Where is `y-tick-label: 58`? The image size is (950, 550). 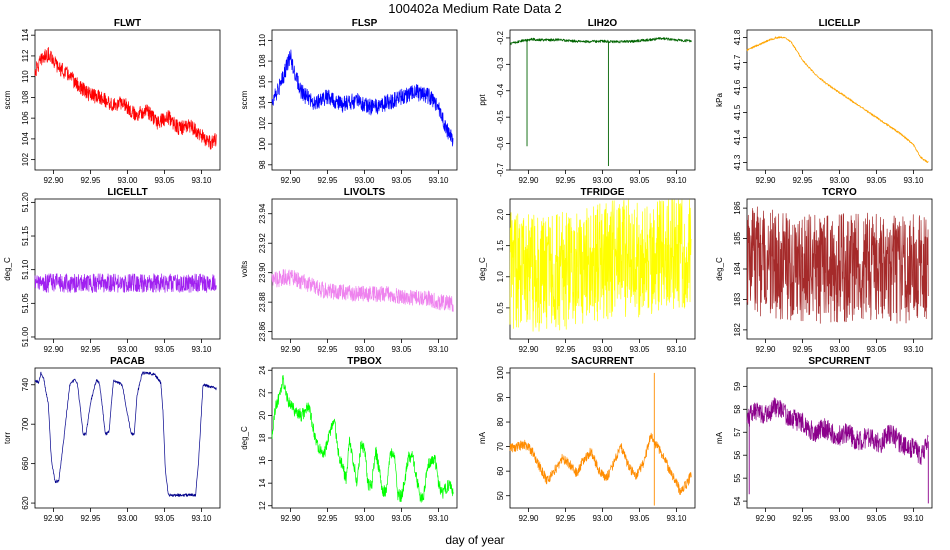 y-tick-label: 58 is located at coordinates (737, 408).